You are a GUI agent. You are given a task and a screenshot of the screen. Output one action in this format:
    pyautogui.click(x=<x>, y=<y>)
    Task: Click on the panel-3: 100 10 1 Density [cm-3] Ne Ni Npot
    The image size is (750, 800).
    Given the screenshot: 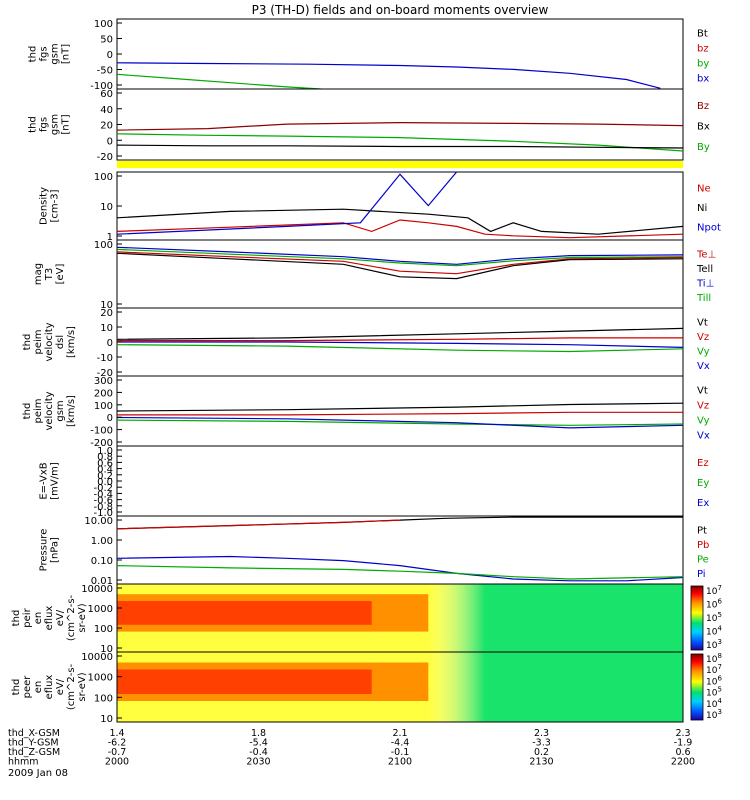 What is the action you would take?
    pyautogui.click(x=380, y=207)
    